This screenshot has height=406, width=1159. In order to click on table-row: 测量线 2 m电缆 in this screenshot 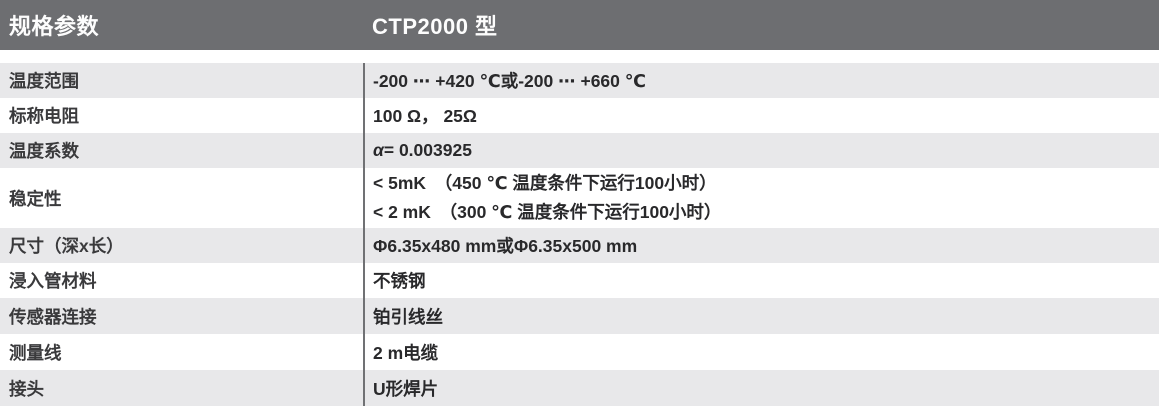, I will do `click(579, 352)`.